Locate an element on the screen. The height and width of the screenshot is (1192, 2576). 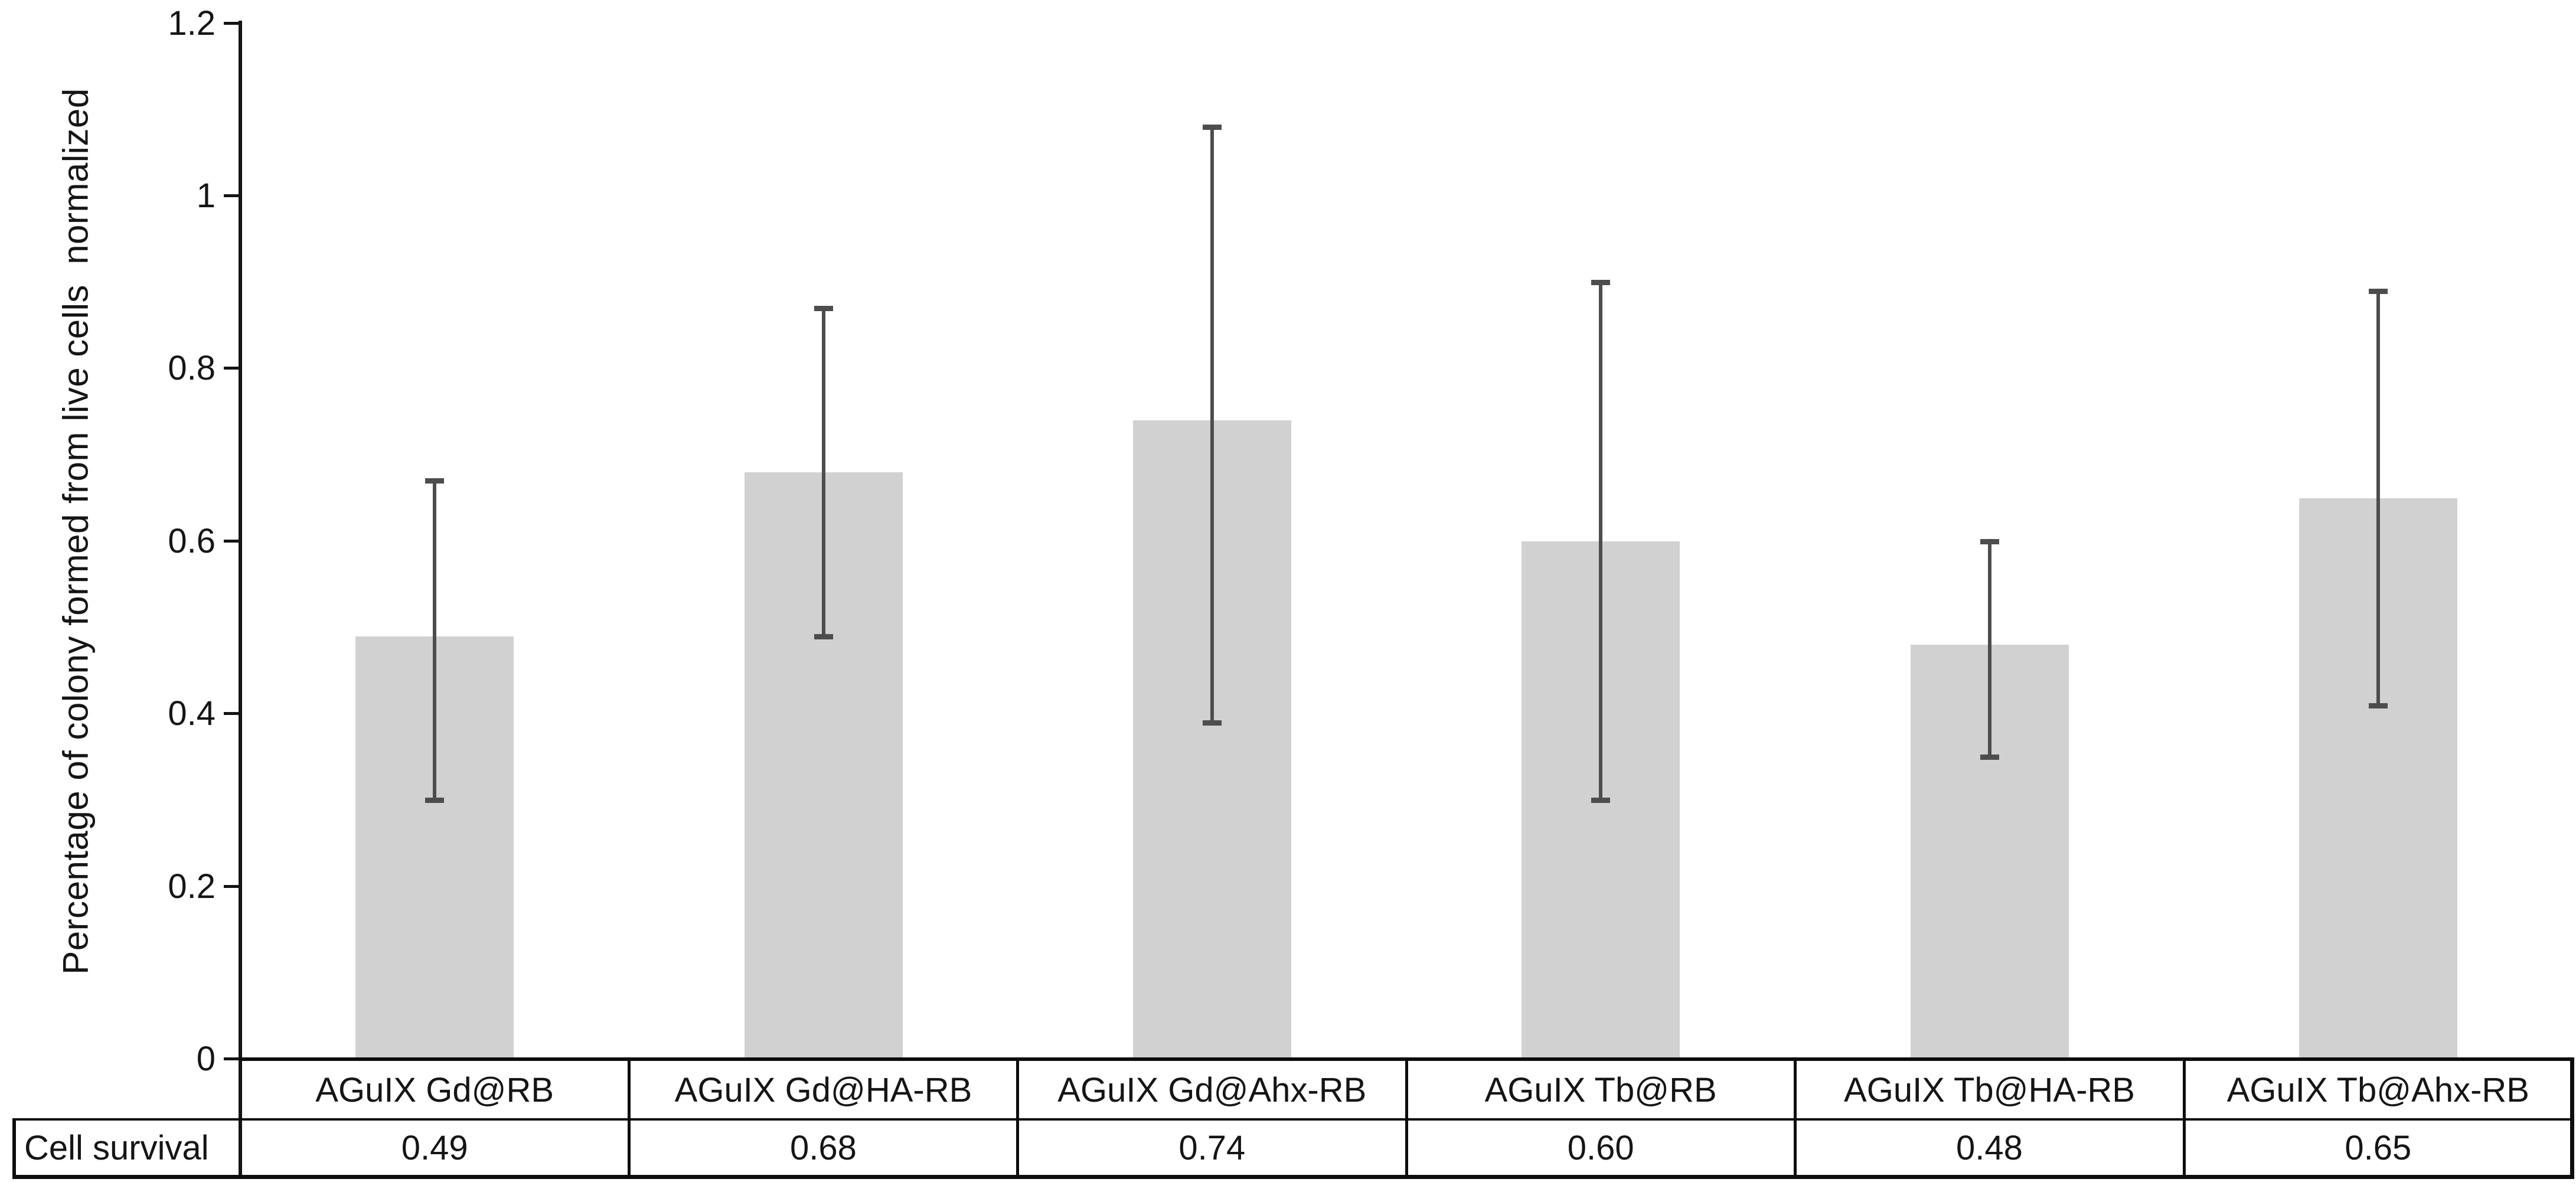
y-axis-line is located at coordinates (240, 599).